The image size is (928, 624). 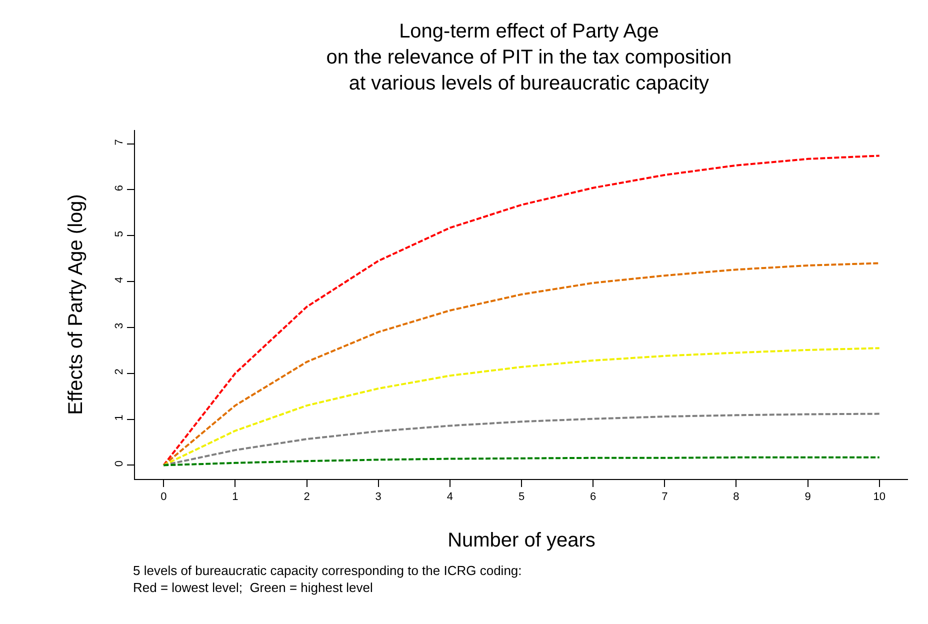 I want to click on y-tick-label: 3, so click(x=120, y=325).